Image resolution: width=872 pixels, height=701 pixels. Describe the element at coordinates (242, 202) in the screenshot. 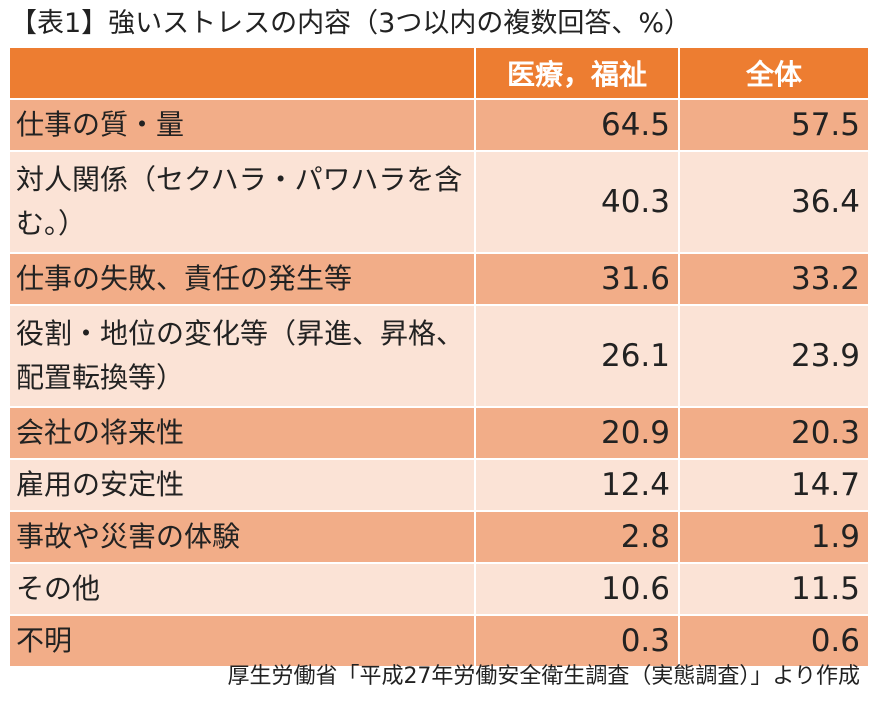

I see `row-label: 対人関係（セクハラ・パワハラを含む。）` at that location.